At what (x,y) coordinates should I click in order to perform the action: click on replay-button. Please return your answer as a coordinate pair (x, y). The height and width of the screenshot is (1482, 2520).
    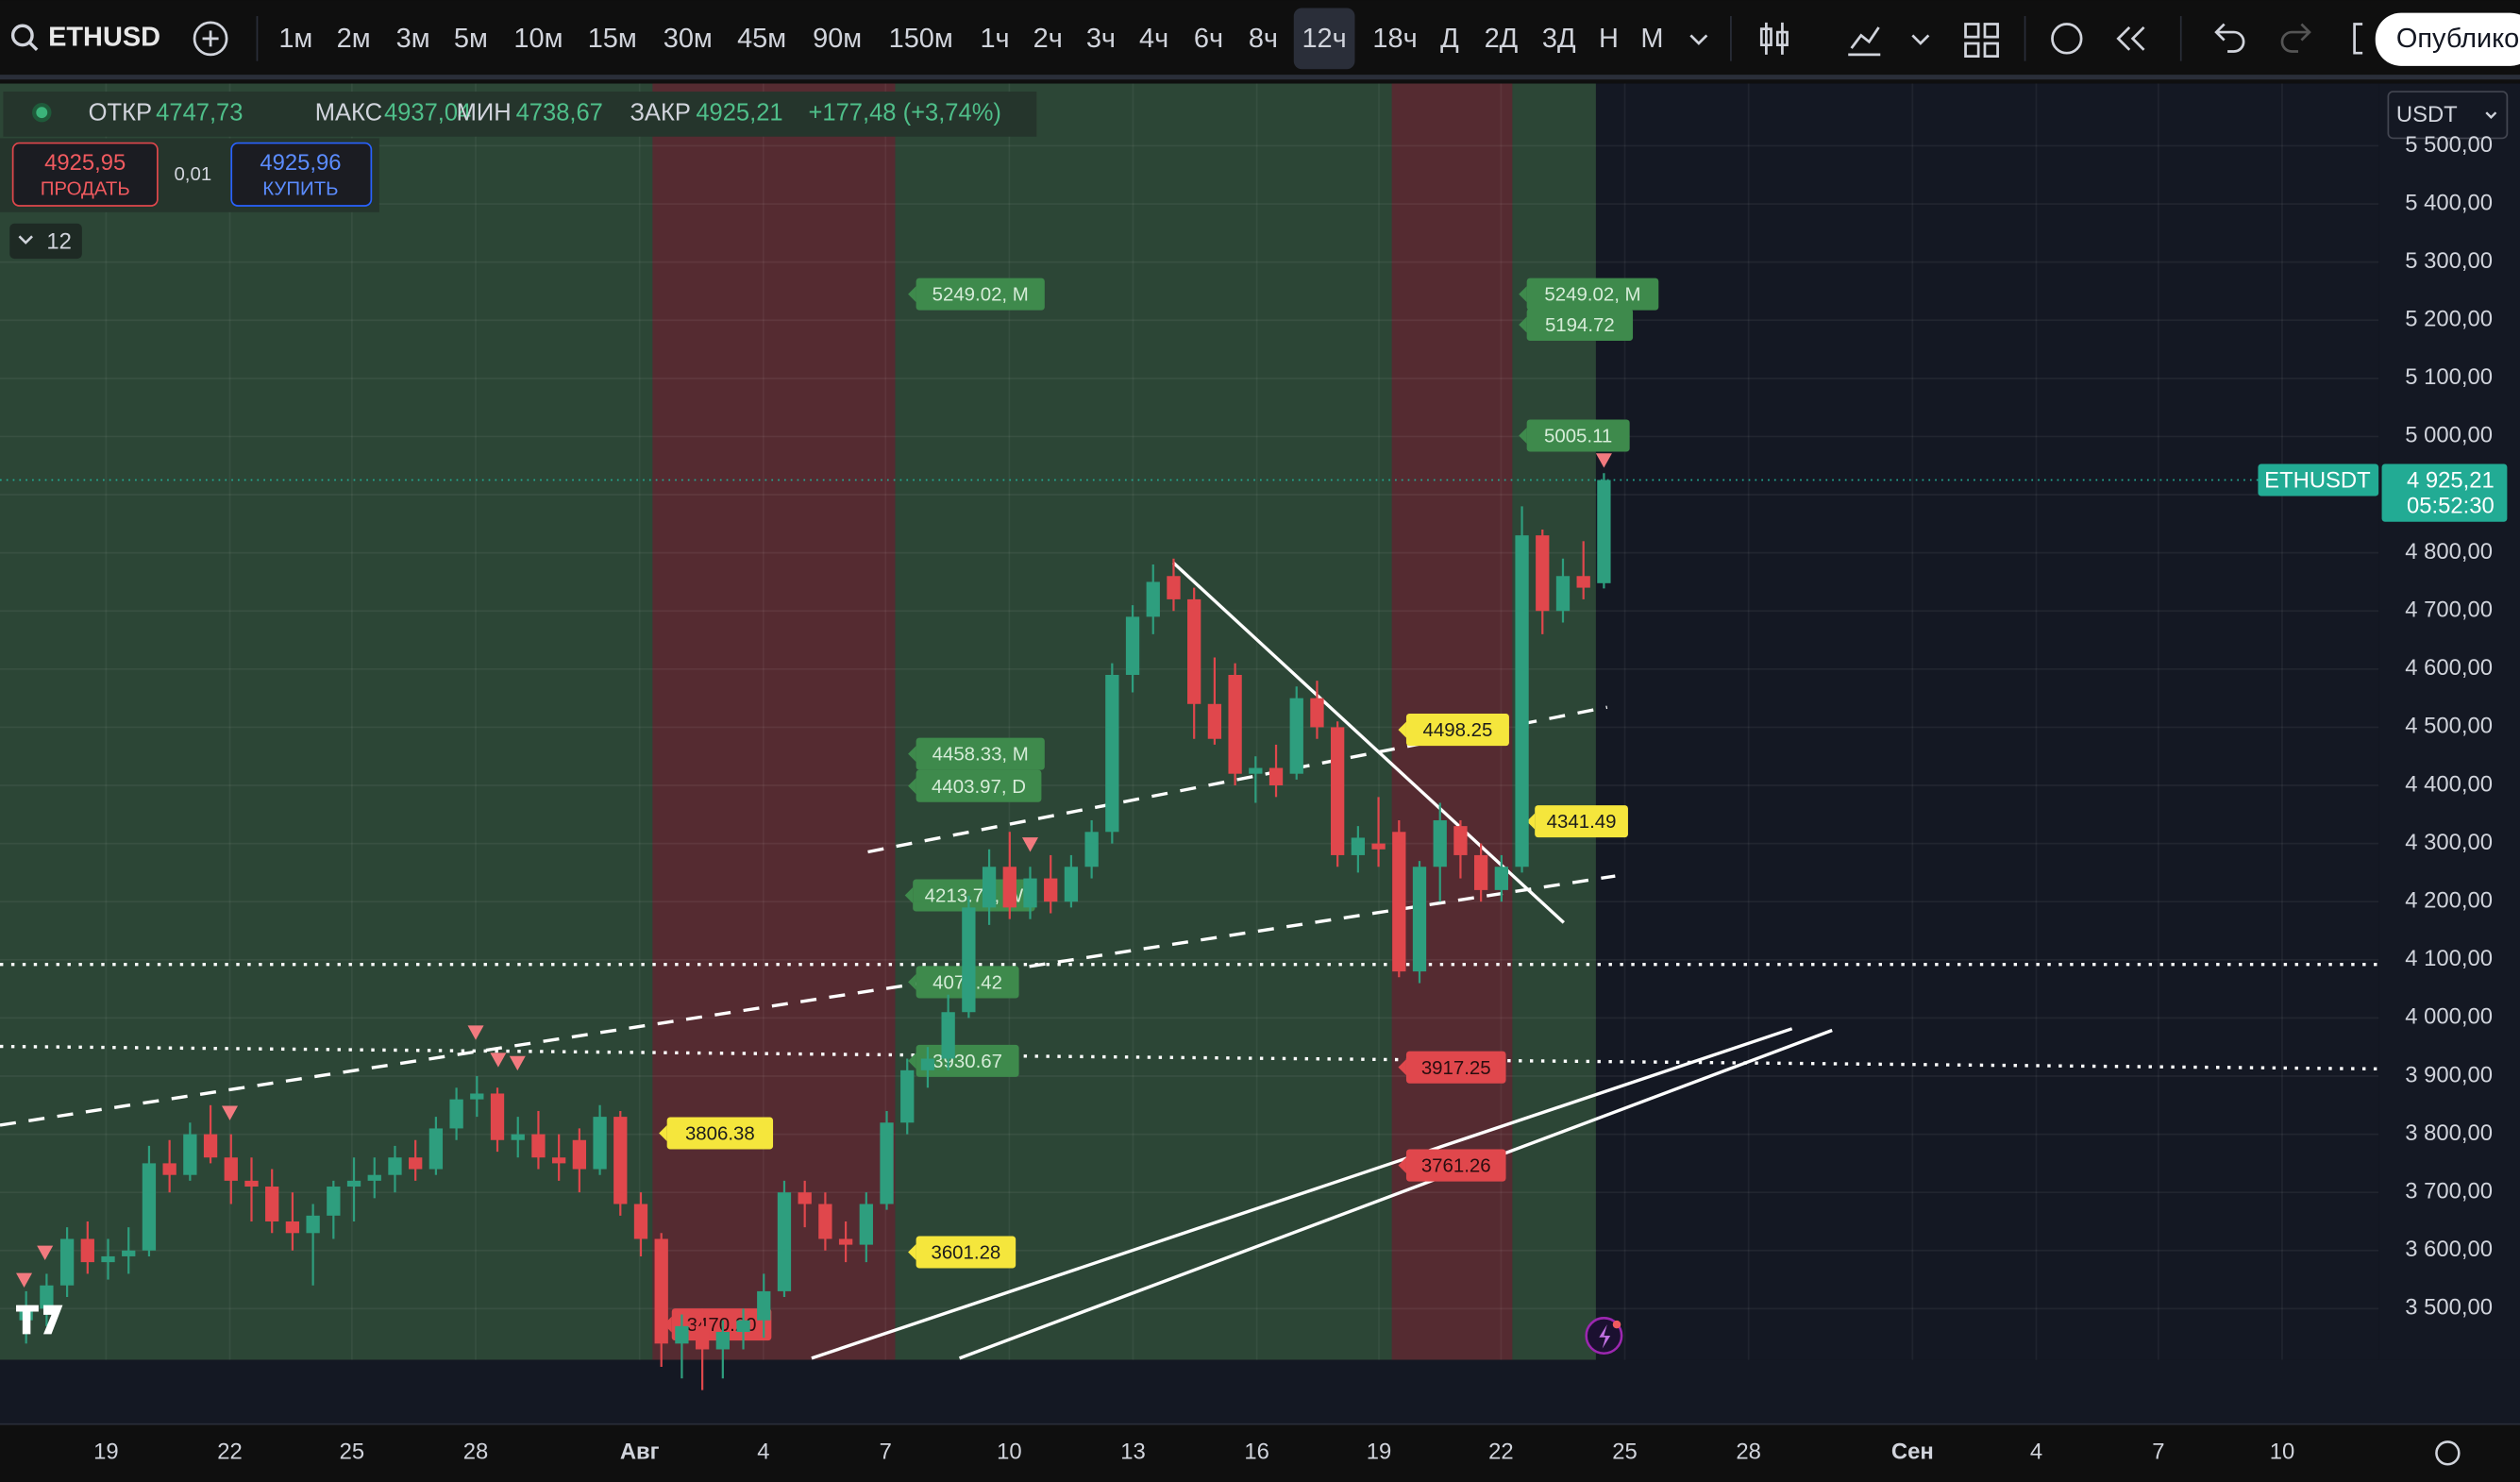
    Looking at the image, I should click on (2130, 38).